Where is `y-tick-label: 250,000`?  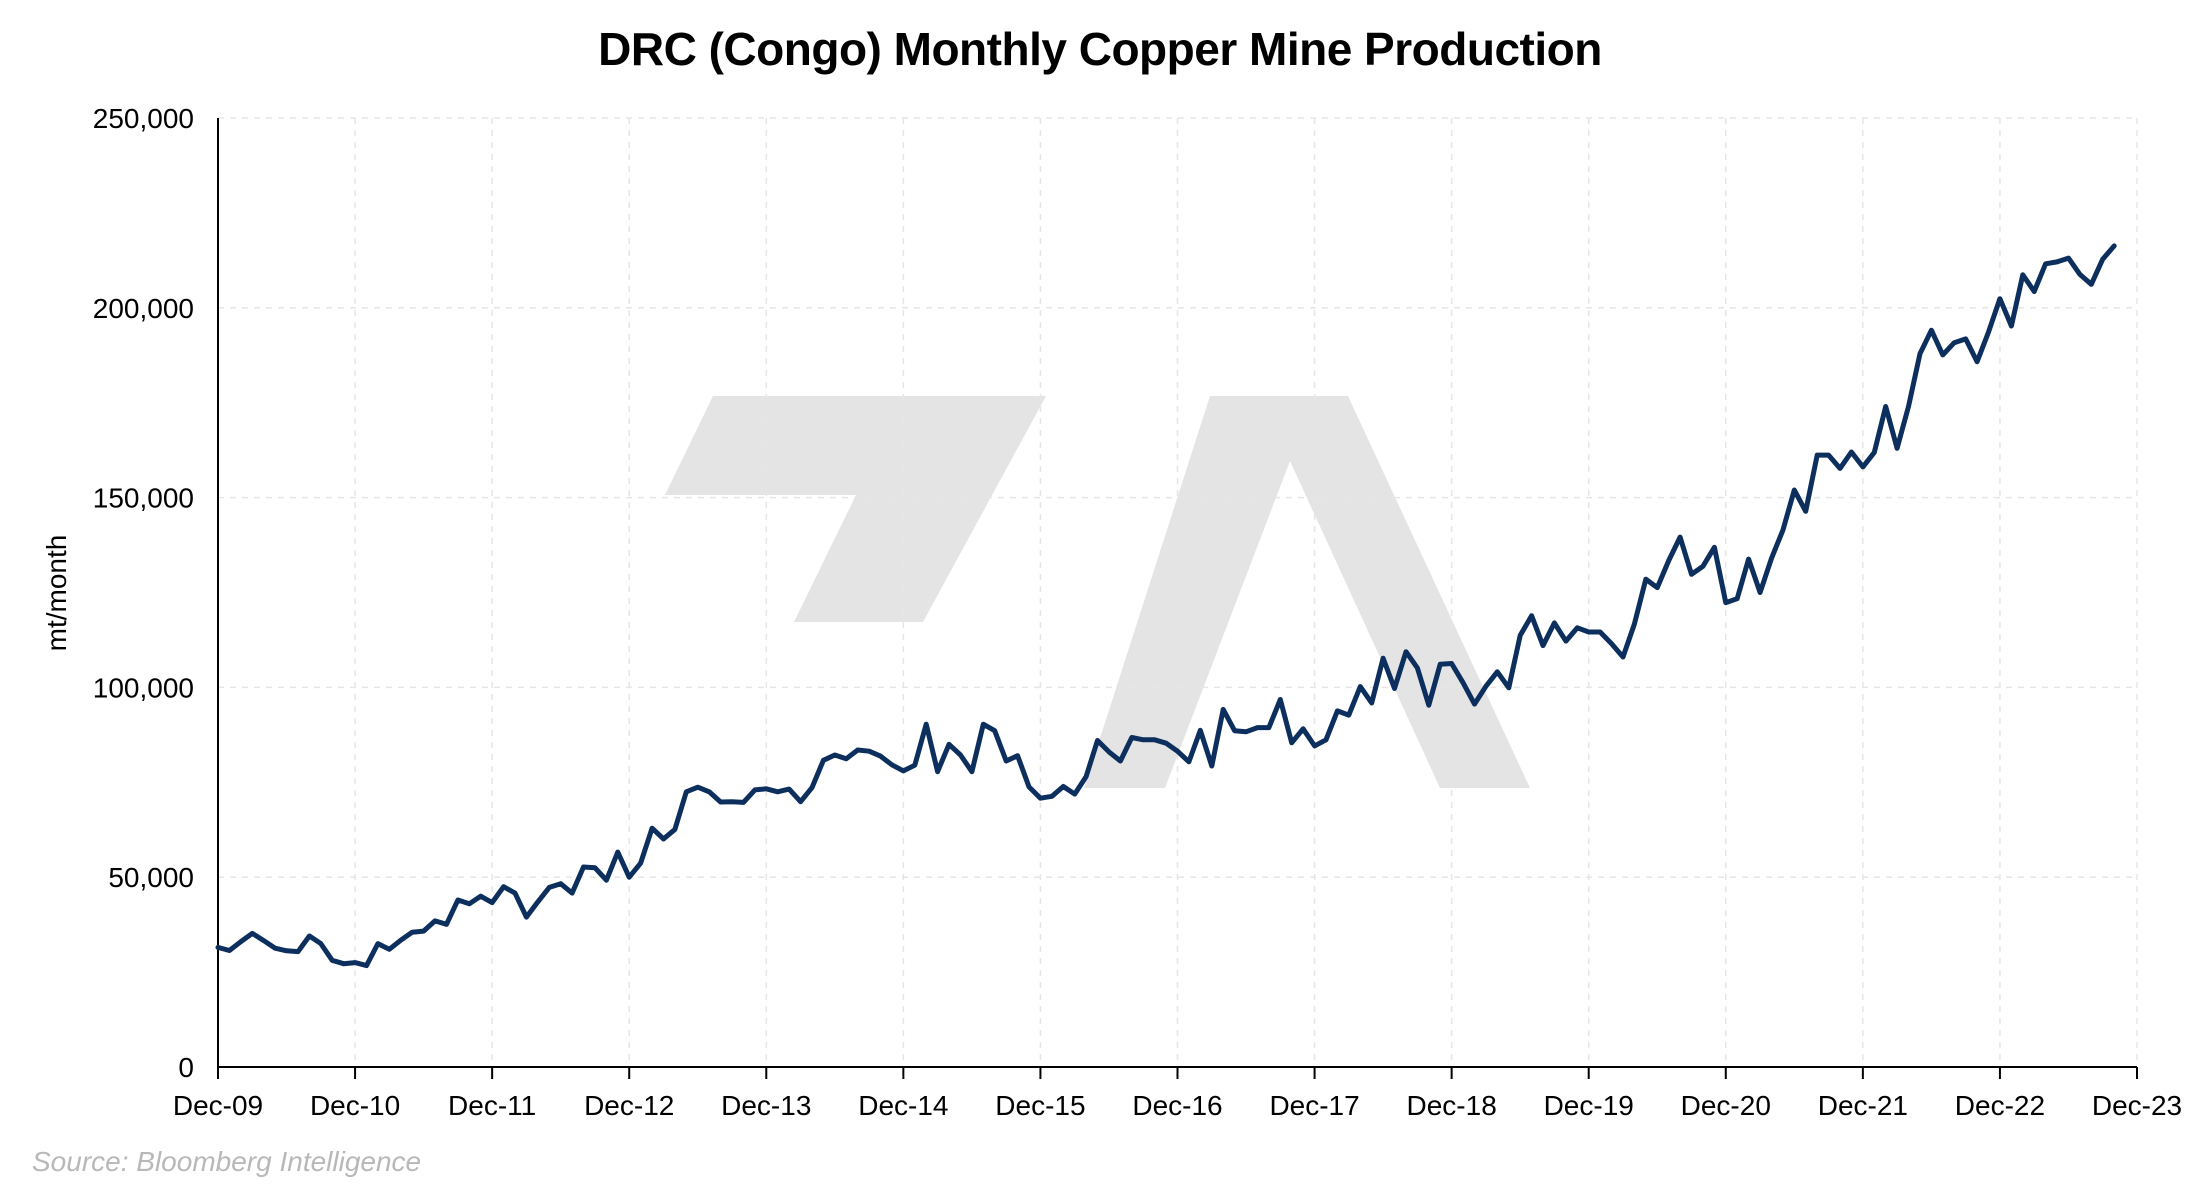
y-tick-label: 250,000 is located at coordinates (143, 118).